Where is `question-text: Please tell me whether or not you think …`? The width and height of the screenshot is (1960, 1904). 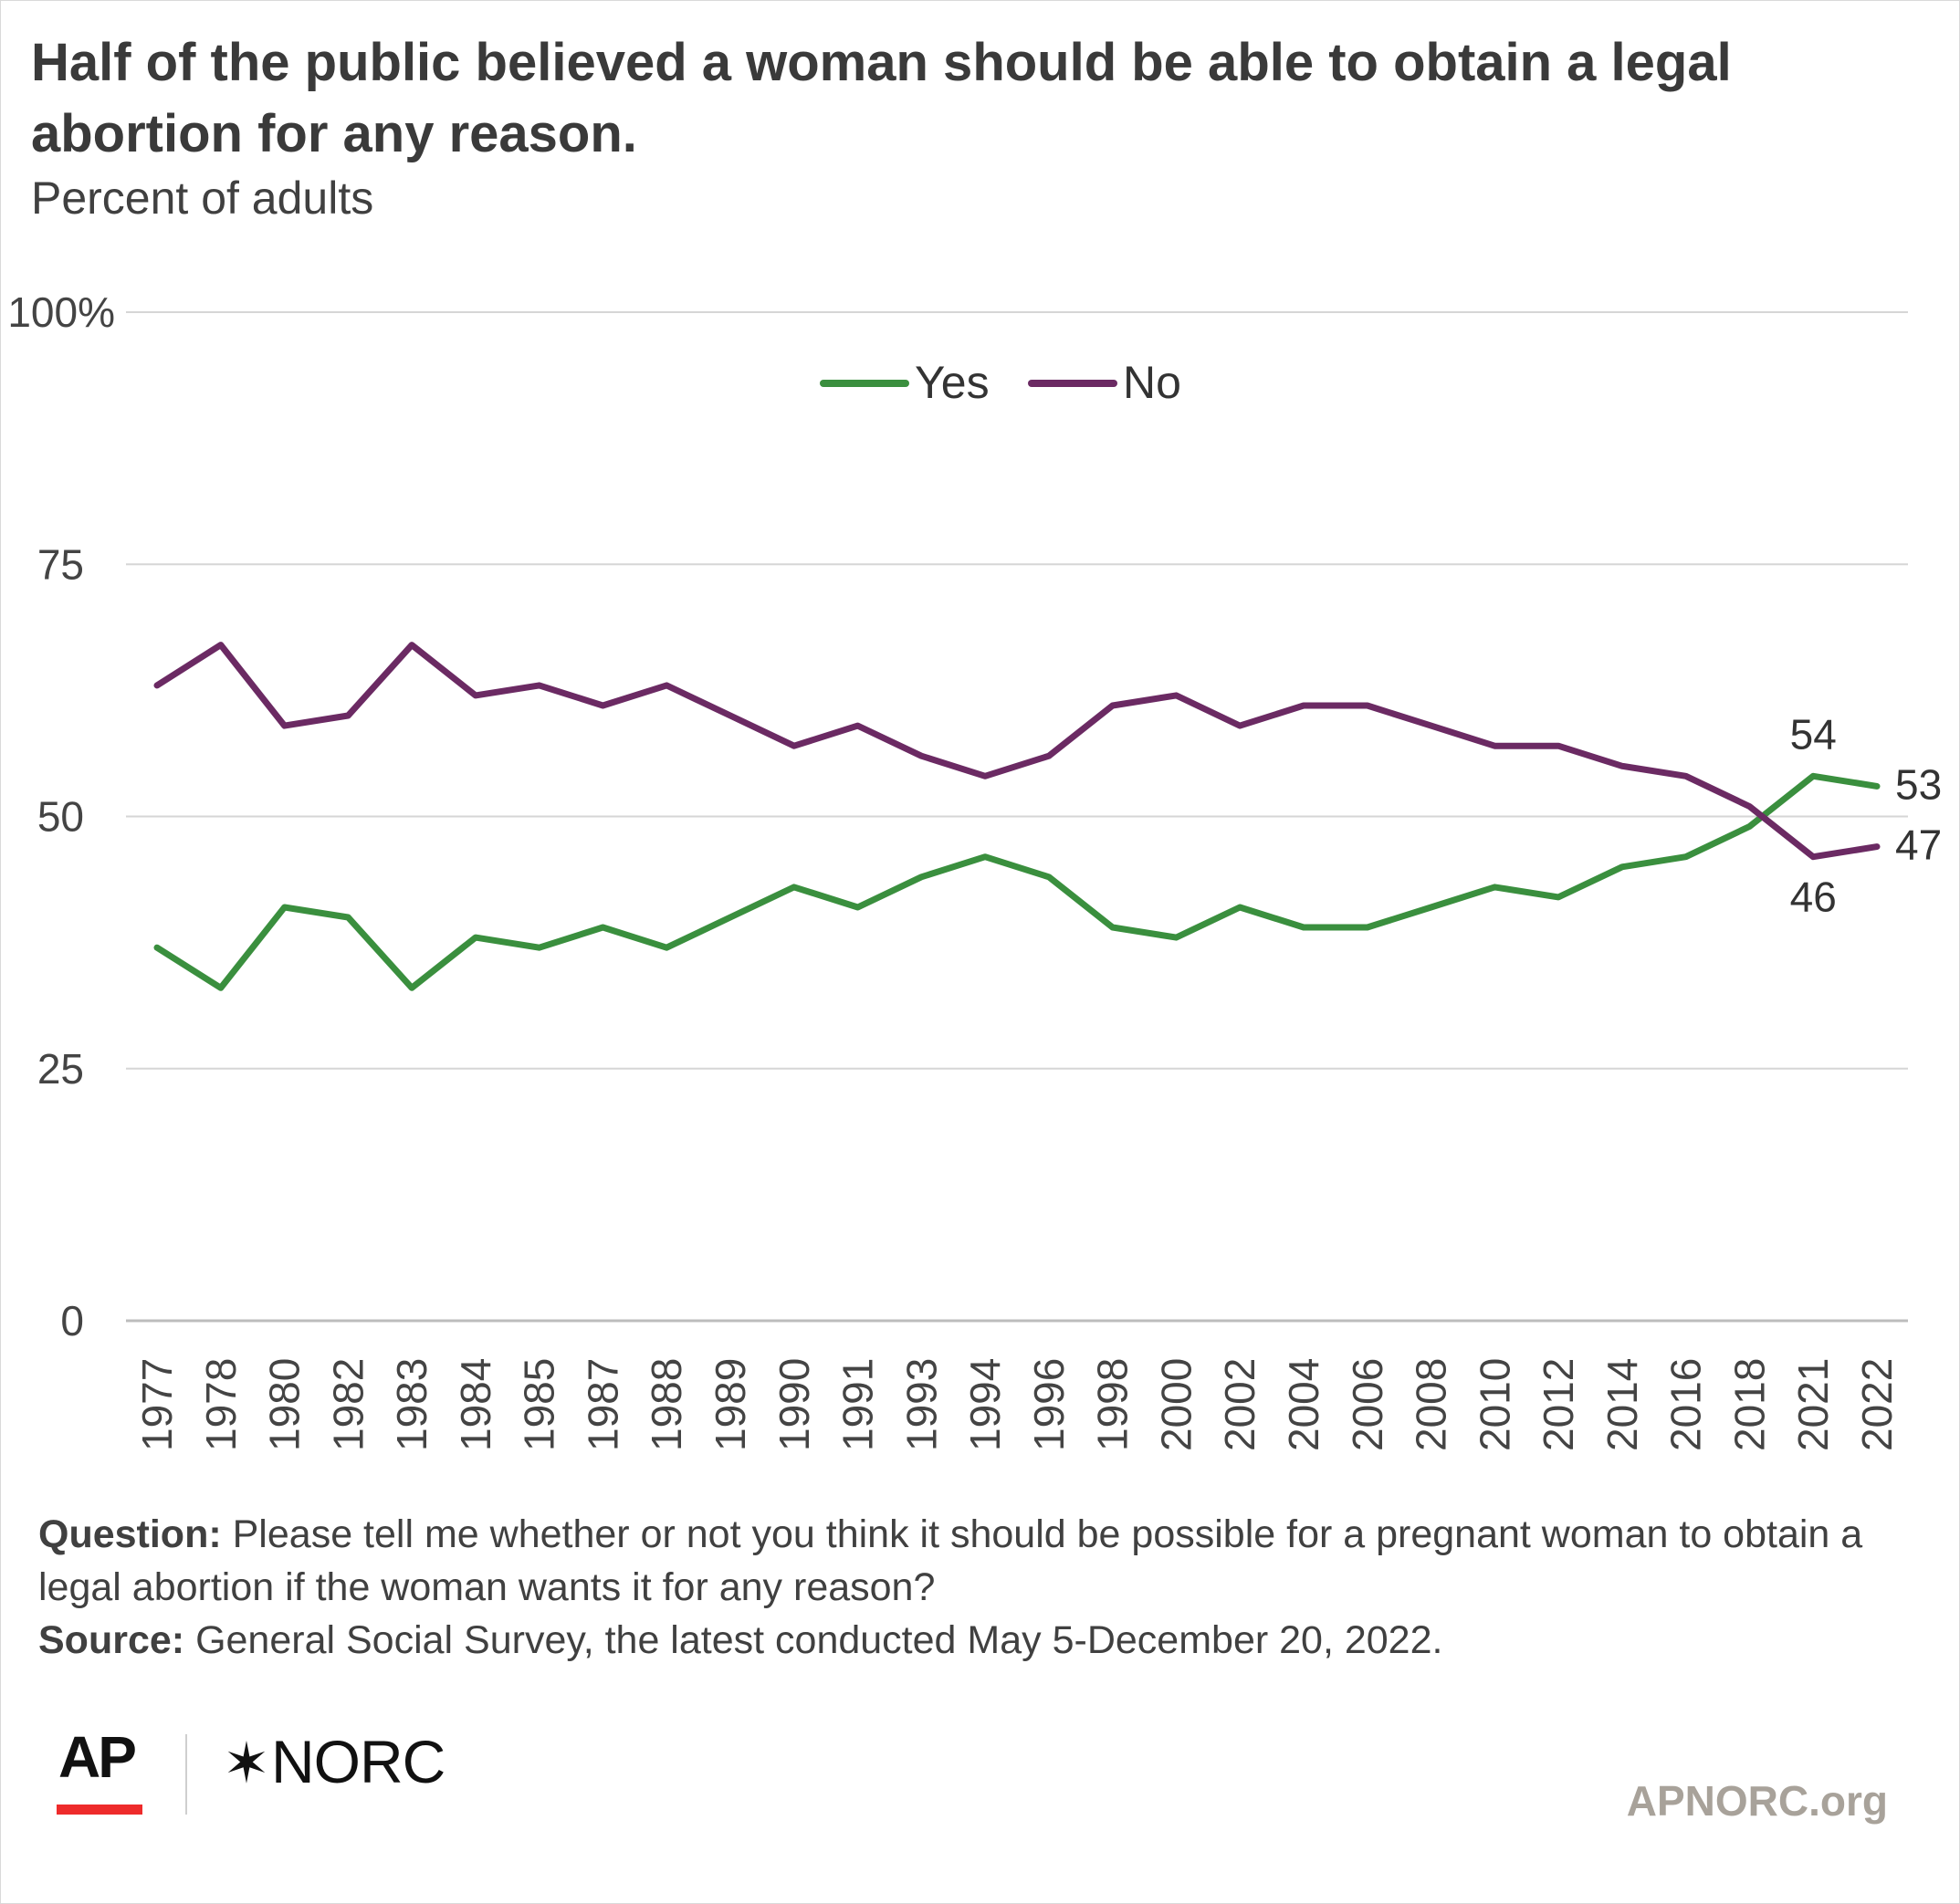 question-text: Please tell me whether or not you think … is located at coordinates (950, 1561).